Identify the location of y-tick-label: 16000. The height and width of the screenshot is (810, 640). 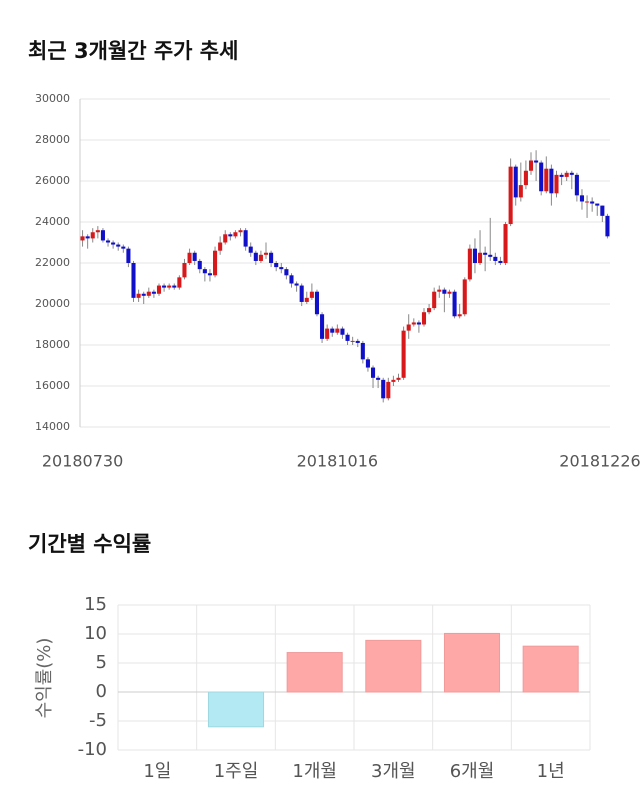
(52, 385).